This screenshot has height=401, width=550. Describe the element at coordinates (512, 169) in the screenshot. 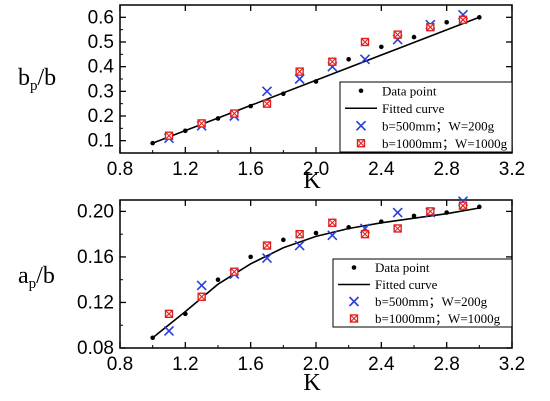

I see `x-tick-label: 3.2` at that location.